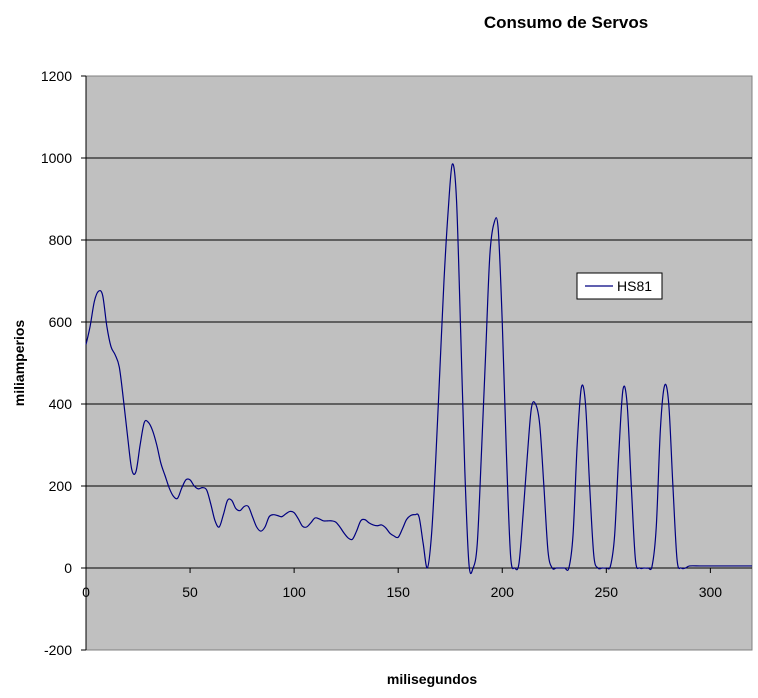 The width and height of the screenshot is (758, 698). I want to click on x-tick-label: 300, so click(711, 592).